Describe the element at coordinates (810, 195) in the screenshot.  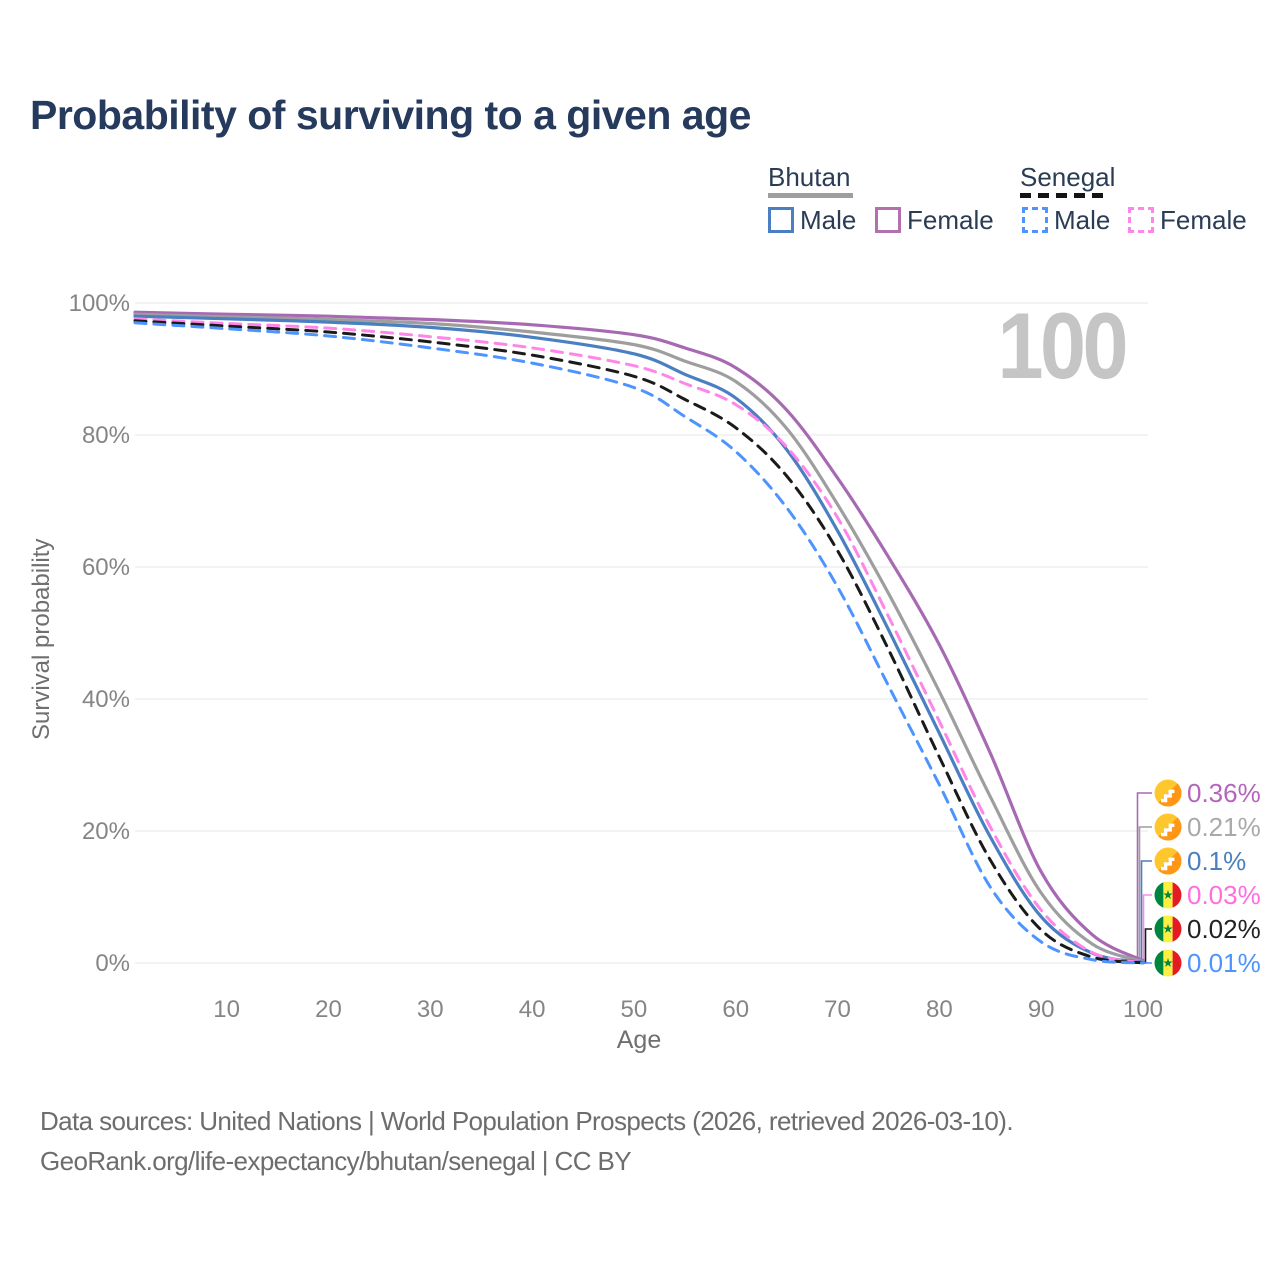
I see `bhutan-line-style-swatch-icon` at that location.